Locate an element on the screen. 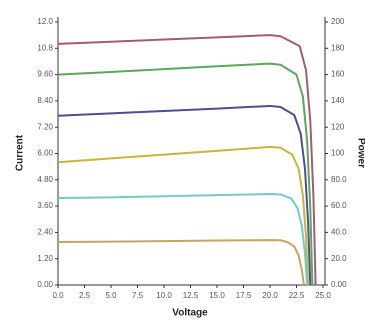  y2-tick-label: 80.0 is located at coordinates (339, 179).